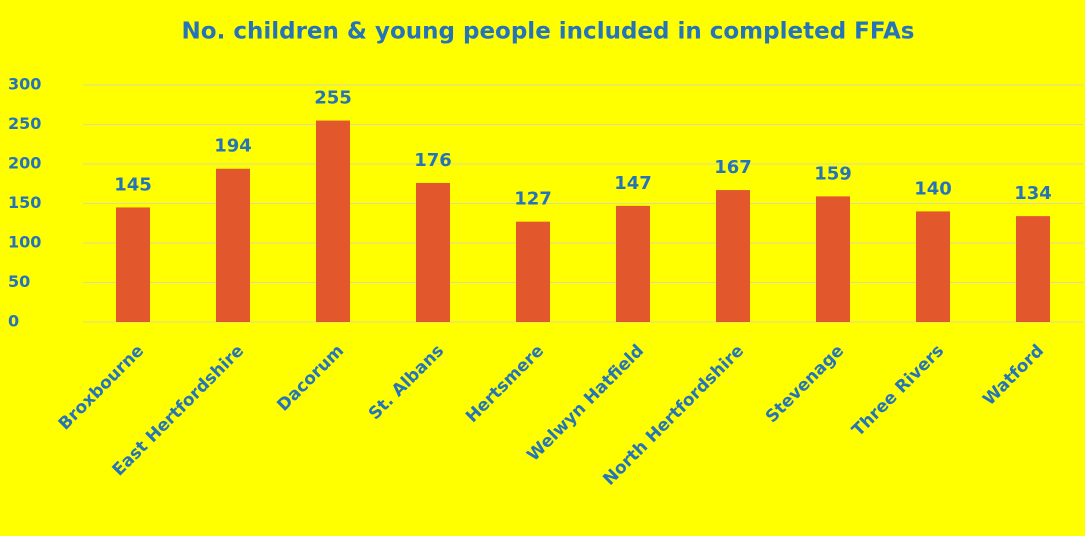 This screenshot has height=536, width=1085. I want to click on data-label: 147, so click(633, 183).